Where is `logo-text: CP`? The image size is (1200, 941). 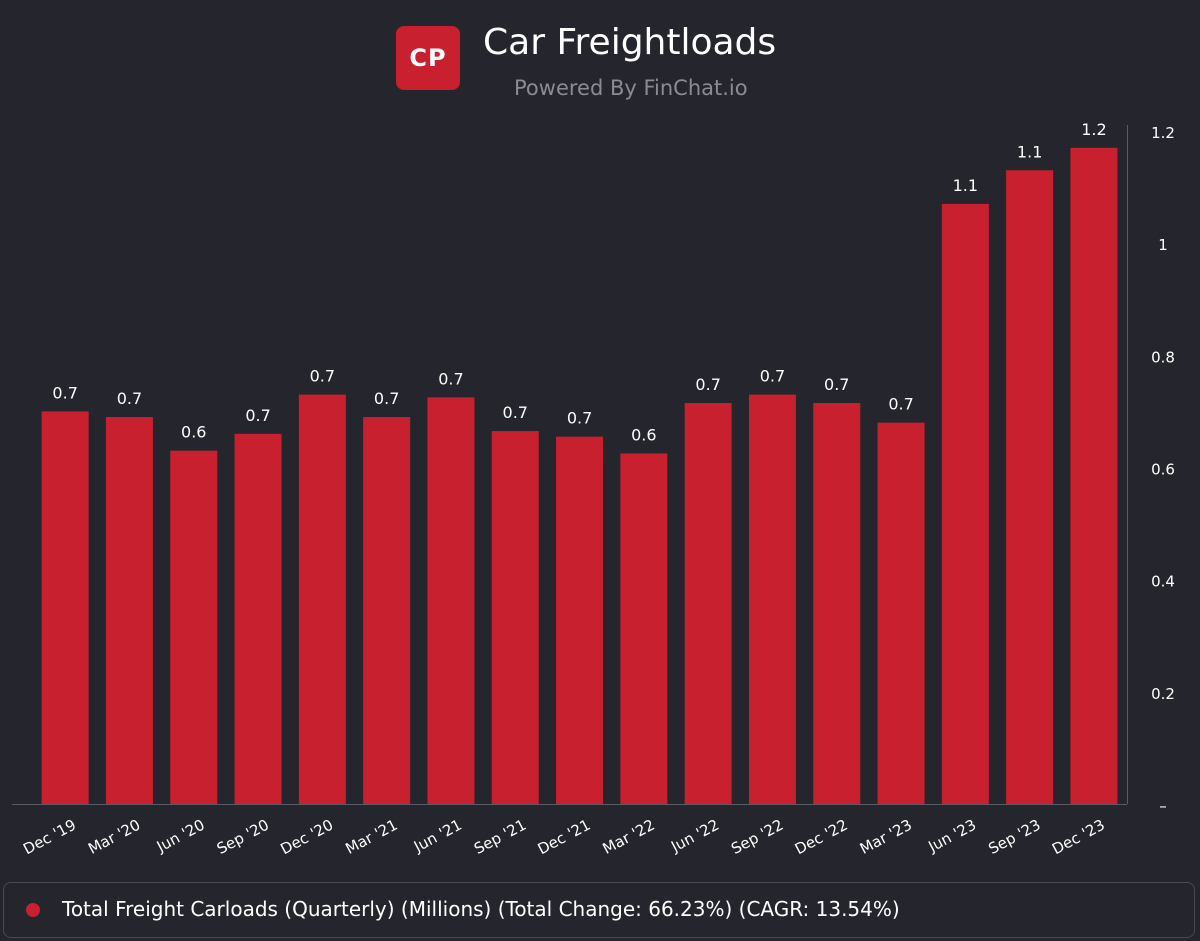 logo-text: CP is located at coordinates (428, 58).